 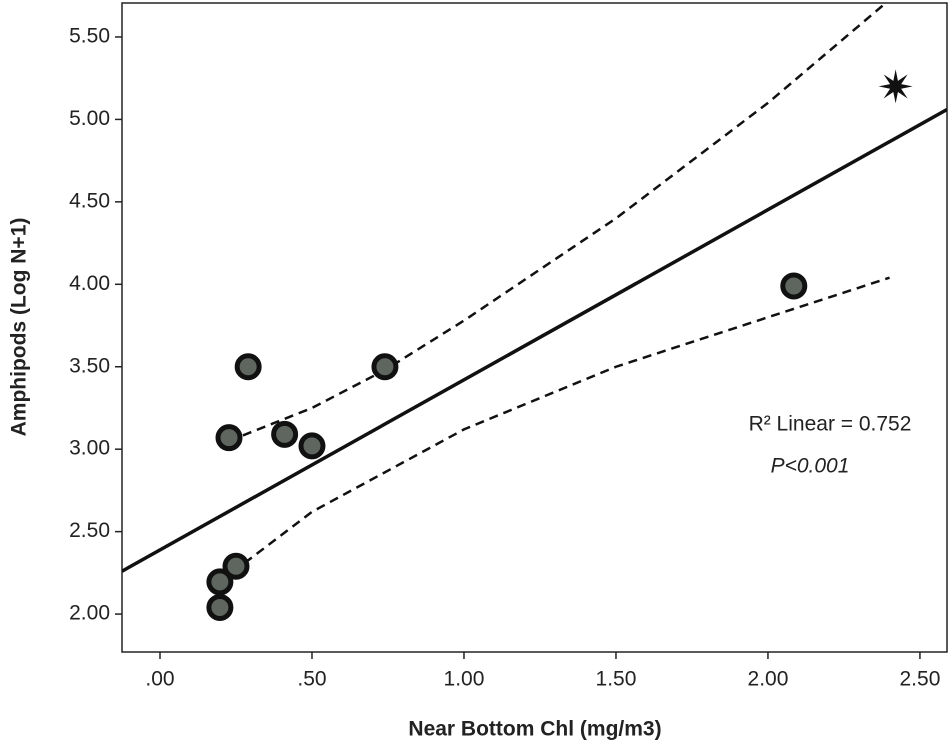 I want to click on y-axis-title: Amphipods (Log N+1), so click(x=19, y=327).